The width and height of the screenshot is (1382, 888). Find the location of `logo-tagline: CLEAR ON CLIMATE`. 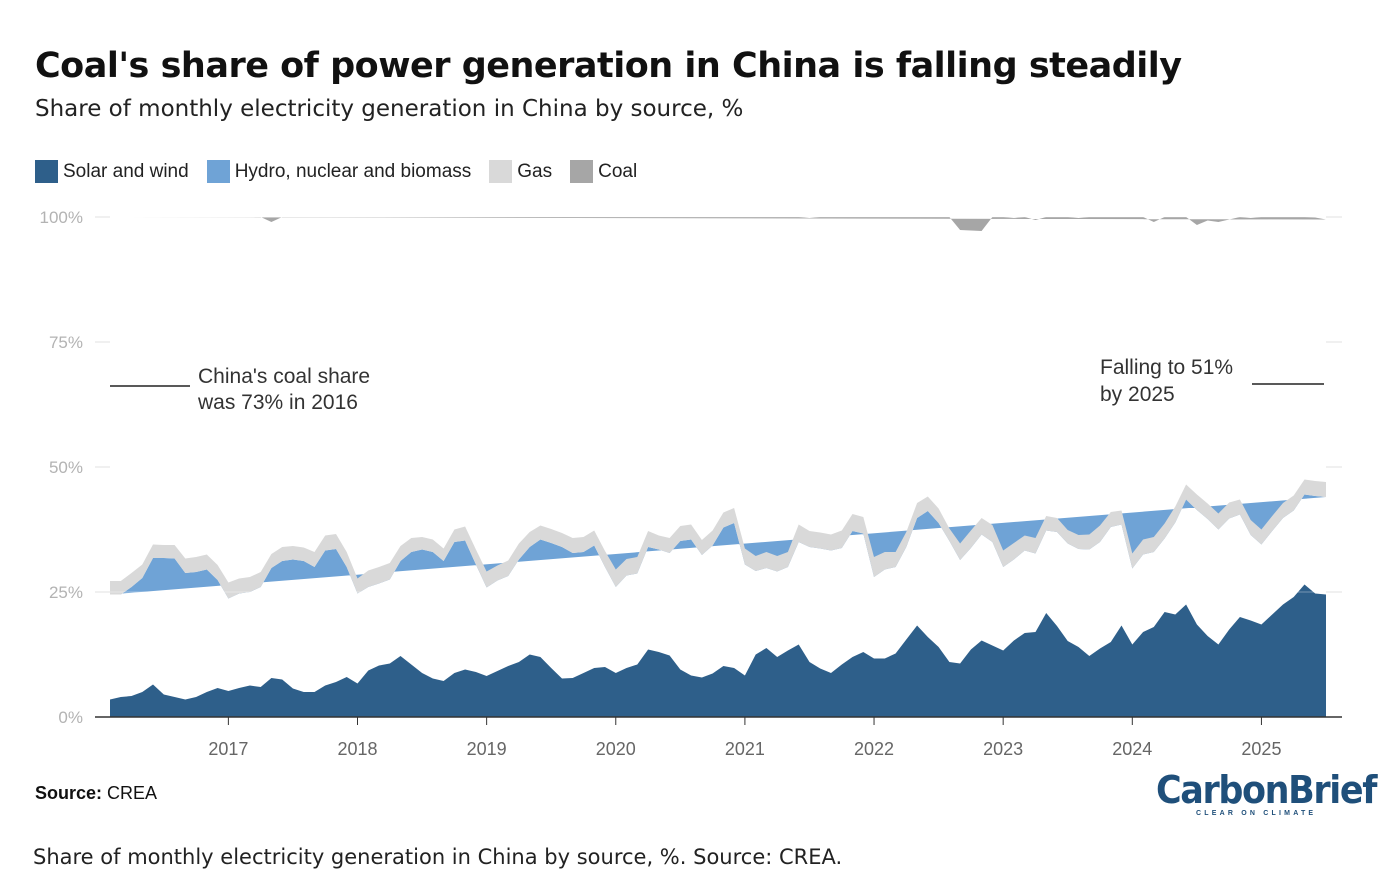

logo-tagline: CLEAR ON CLIMATE is located at coordinates (1256, 813).